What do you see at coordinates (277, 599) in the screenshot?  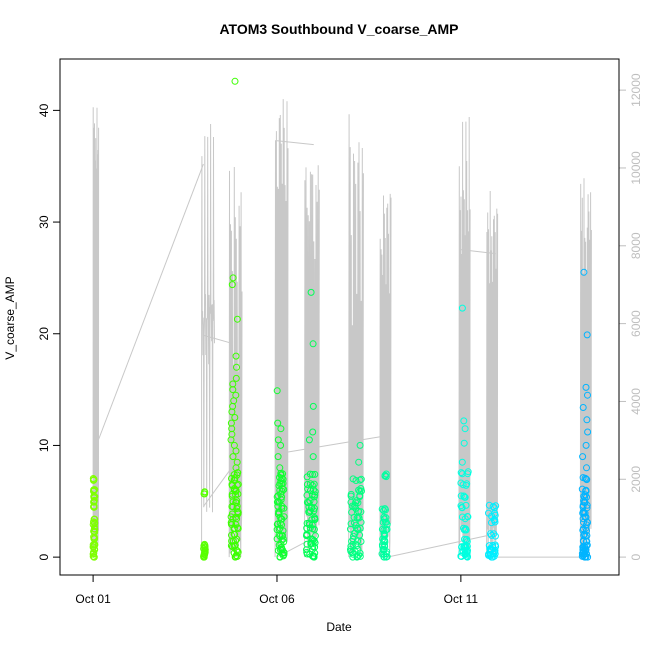 I see `x-tick-label: Oct 06` at bounding box center [277, 599].